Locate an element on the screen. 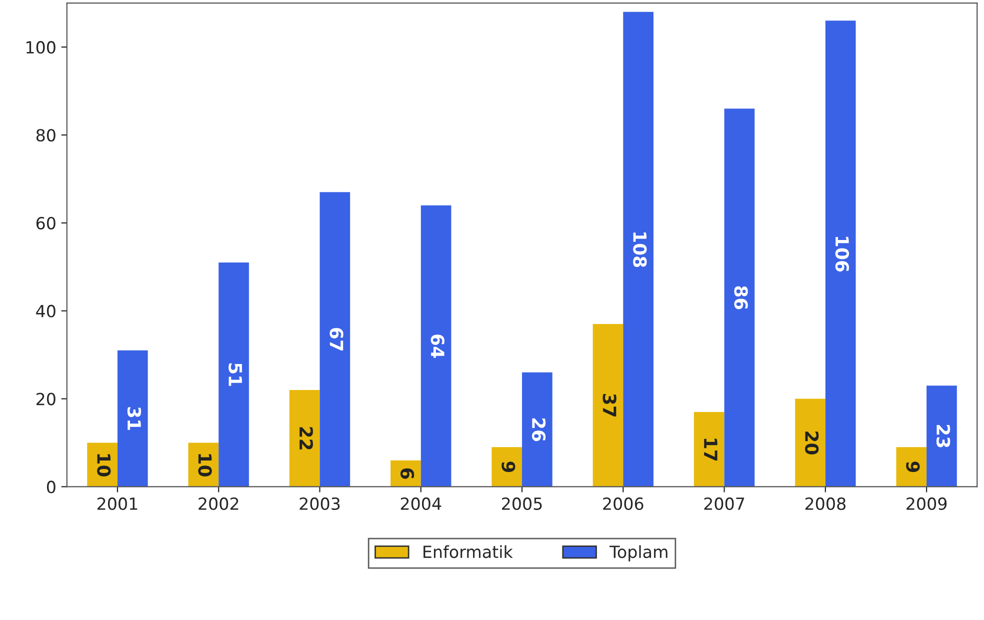 Image resolution: width=984 pixels, height=620 pixels. data-label: 31 is located at coordinates (134, 418).